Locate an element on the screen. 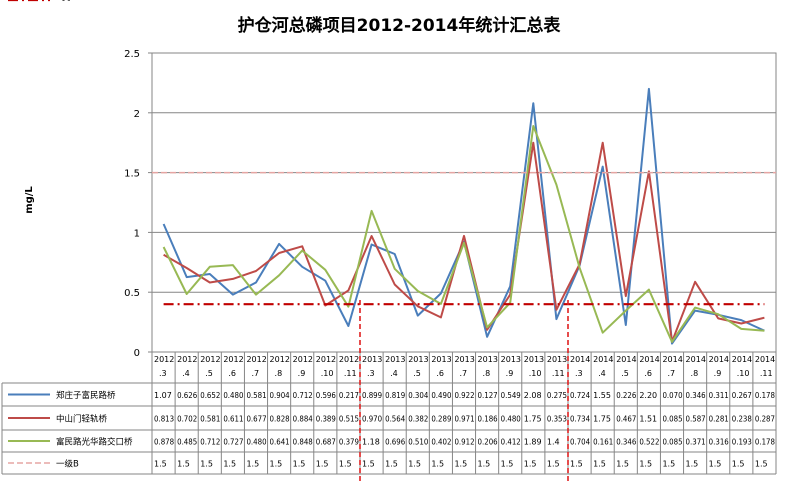 This screenshot has width=798, height=487. data-cell: 1.07 is located at coordinates (163, 395).